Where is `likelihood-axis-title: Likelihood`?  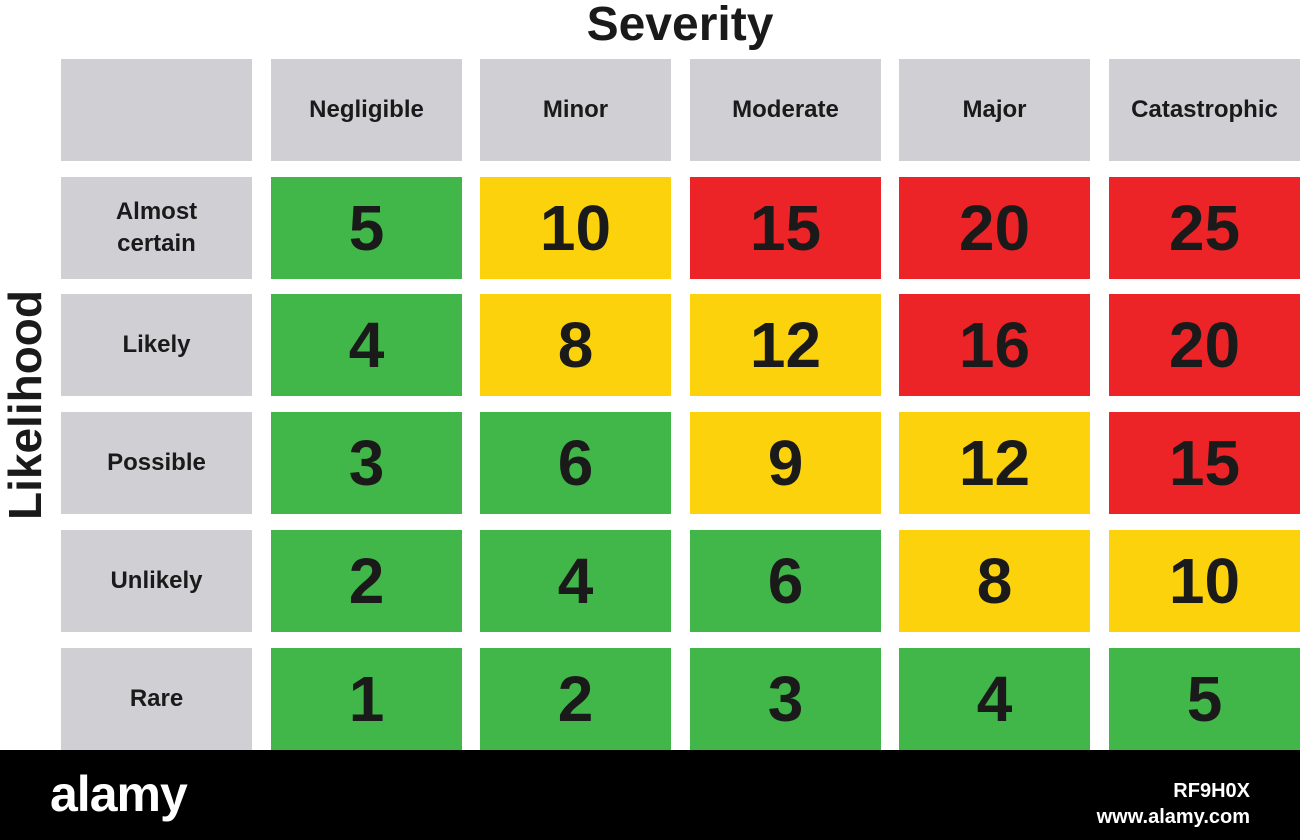
likelihood-axis-title: Likelihood is located at coordinates (25, 405).